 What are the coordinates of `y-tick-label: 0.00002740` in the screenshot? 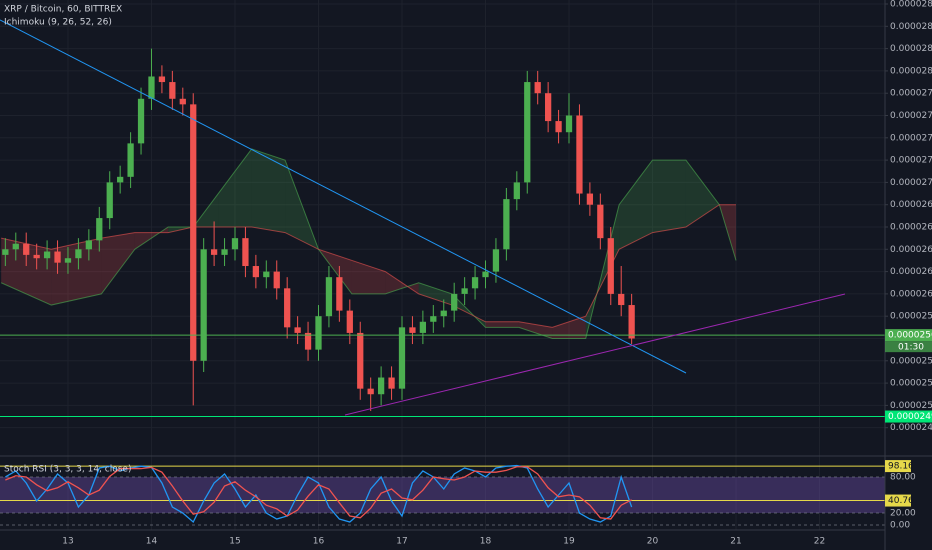 It's located at (911, 138).